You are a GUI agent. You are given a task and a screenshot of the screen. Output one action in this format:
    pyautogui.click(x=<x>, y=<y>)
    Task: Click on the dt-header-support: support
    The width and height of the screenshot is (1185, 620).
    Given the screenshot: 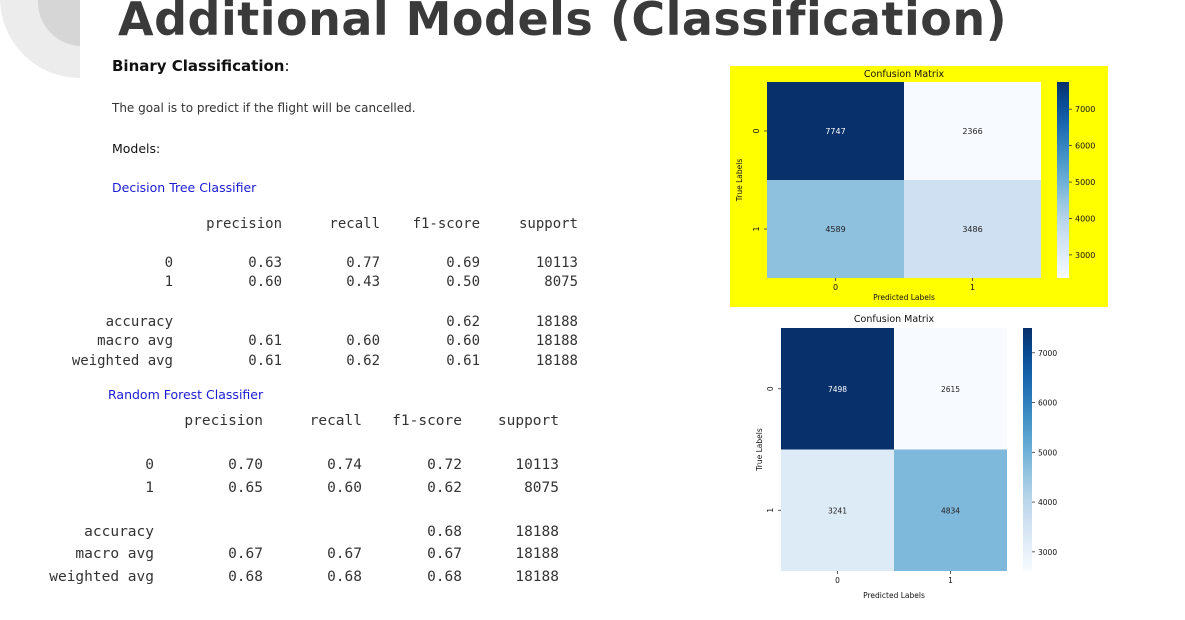 What is the action you would take?
    pyautogui.click(x=548, y=224)
    